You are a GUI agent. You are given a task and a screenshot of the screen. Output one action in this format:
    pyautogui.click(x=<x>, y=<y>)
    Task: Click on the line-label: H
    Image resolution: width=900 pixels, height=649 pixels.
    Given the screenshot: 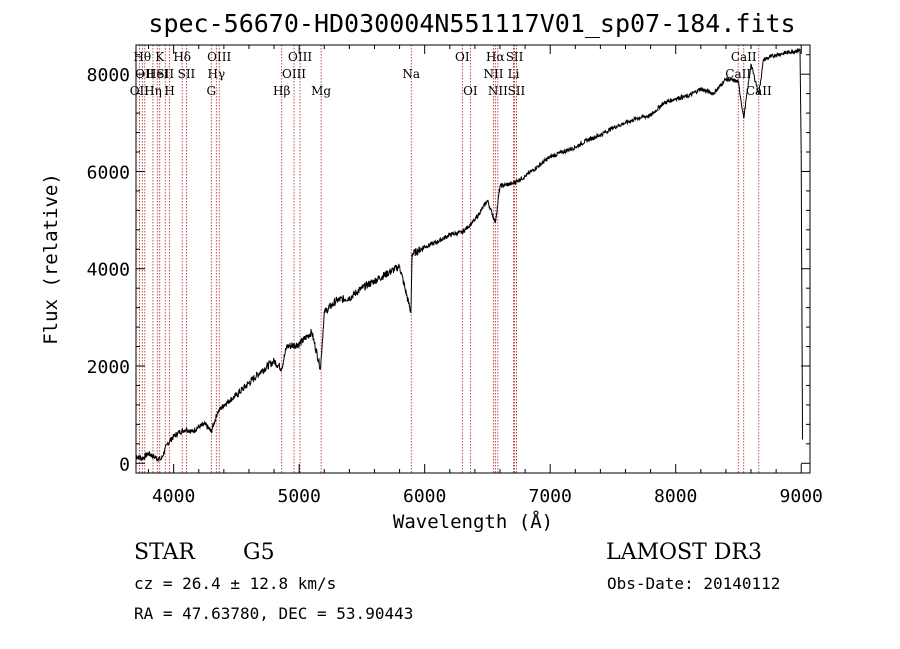 What is the action you would take?
    pyautogui.click(x=169, y=91)
    